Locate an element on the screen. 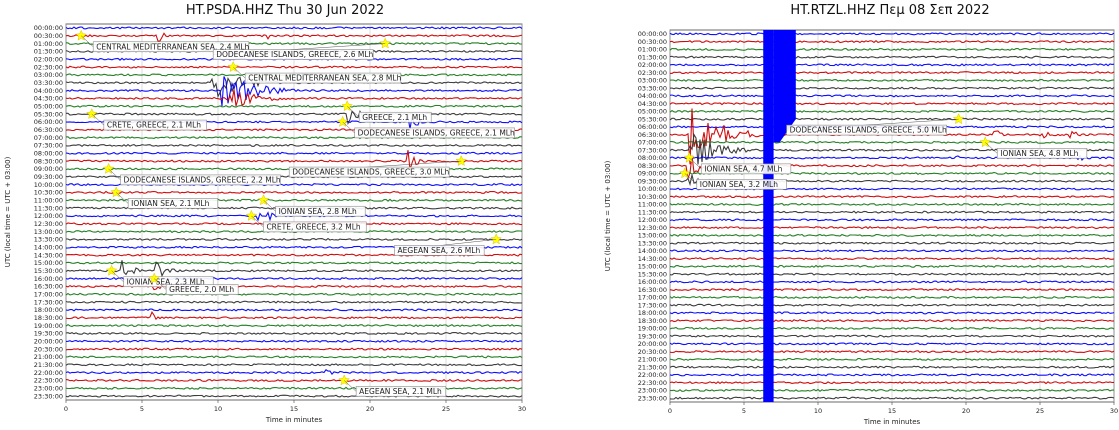 This screenshot has width=1119, height=430. event-label: DODECANESE ISLANDS, GREECE, 2.6 MLh is located at coordinates (294, 54).